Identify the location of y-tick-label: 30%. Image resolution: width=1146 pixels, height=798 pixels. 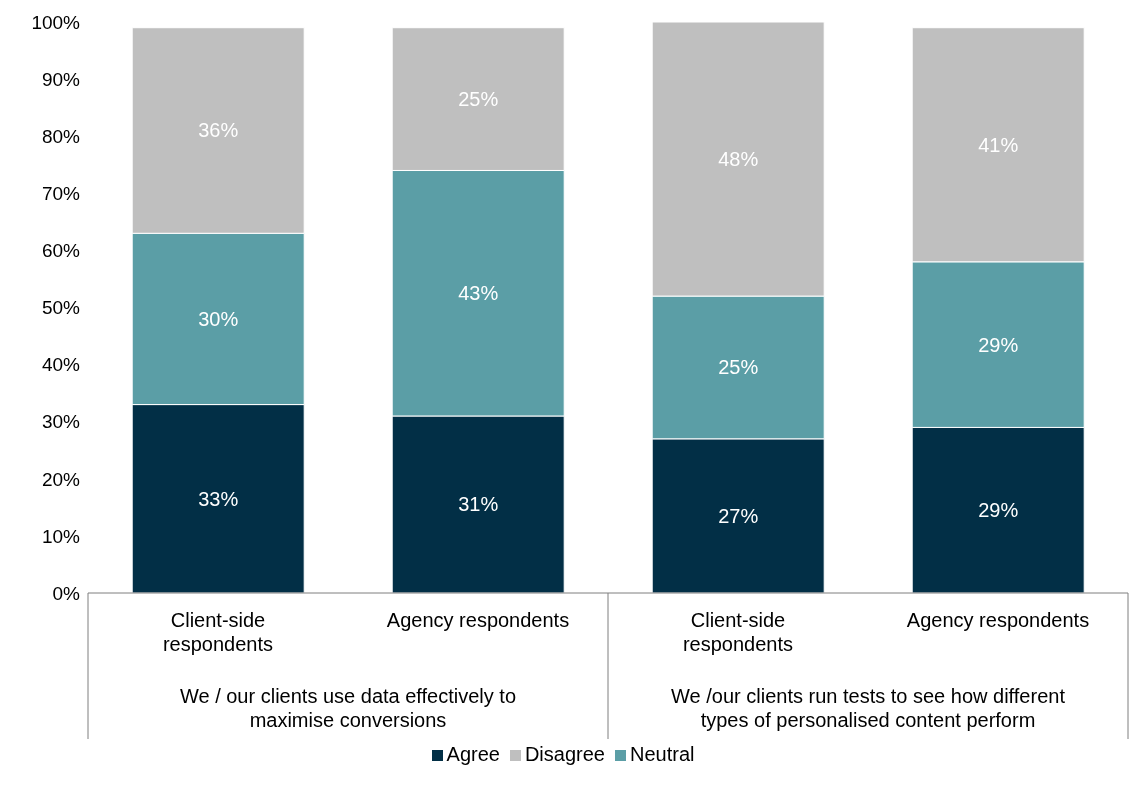
(61, 422).